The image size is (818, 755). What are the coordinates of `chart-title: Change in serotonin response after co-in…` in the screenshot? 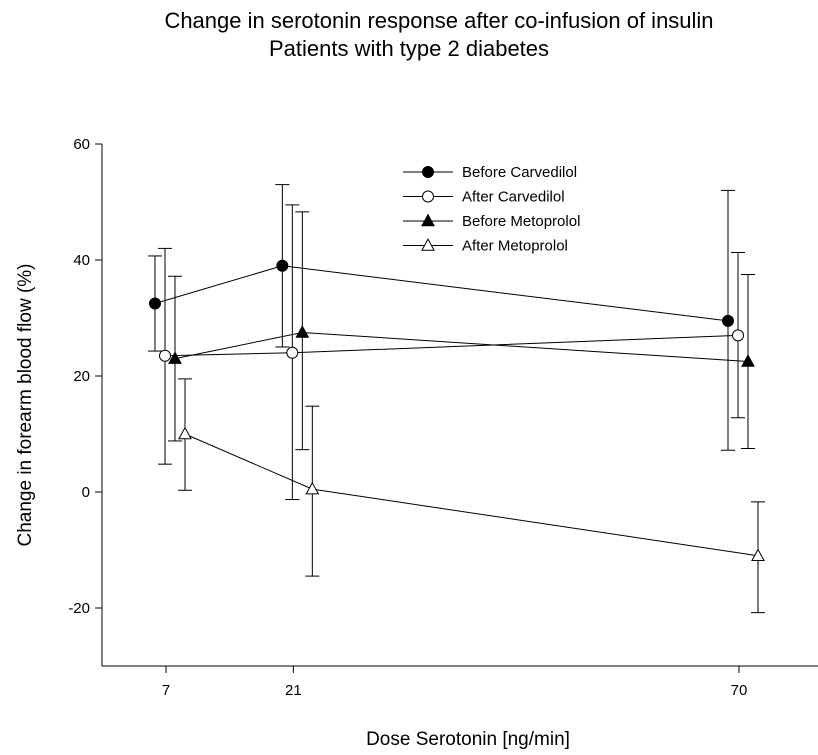 It's located at (439, 20).